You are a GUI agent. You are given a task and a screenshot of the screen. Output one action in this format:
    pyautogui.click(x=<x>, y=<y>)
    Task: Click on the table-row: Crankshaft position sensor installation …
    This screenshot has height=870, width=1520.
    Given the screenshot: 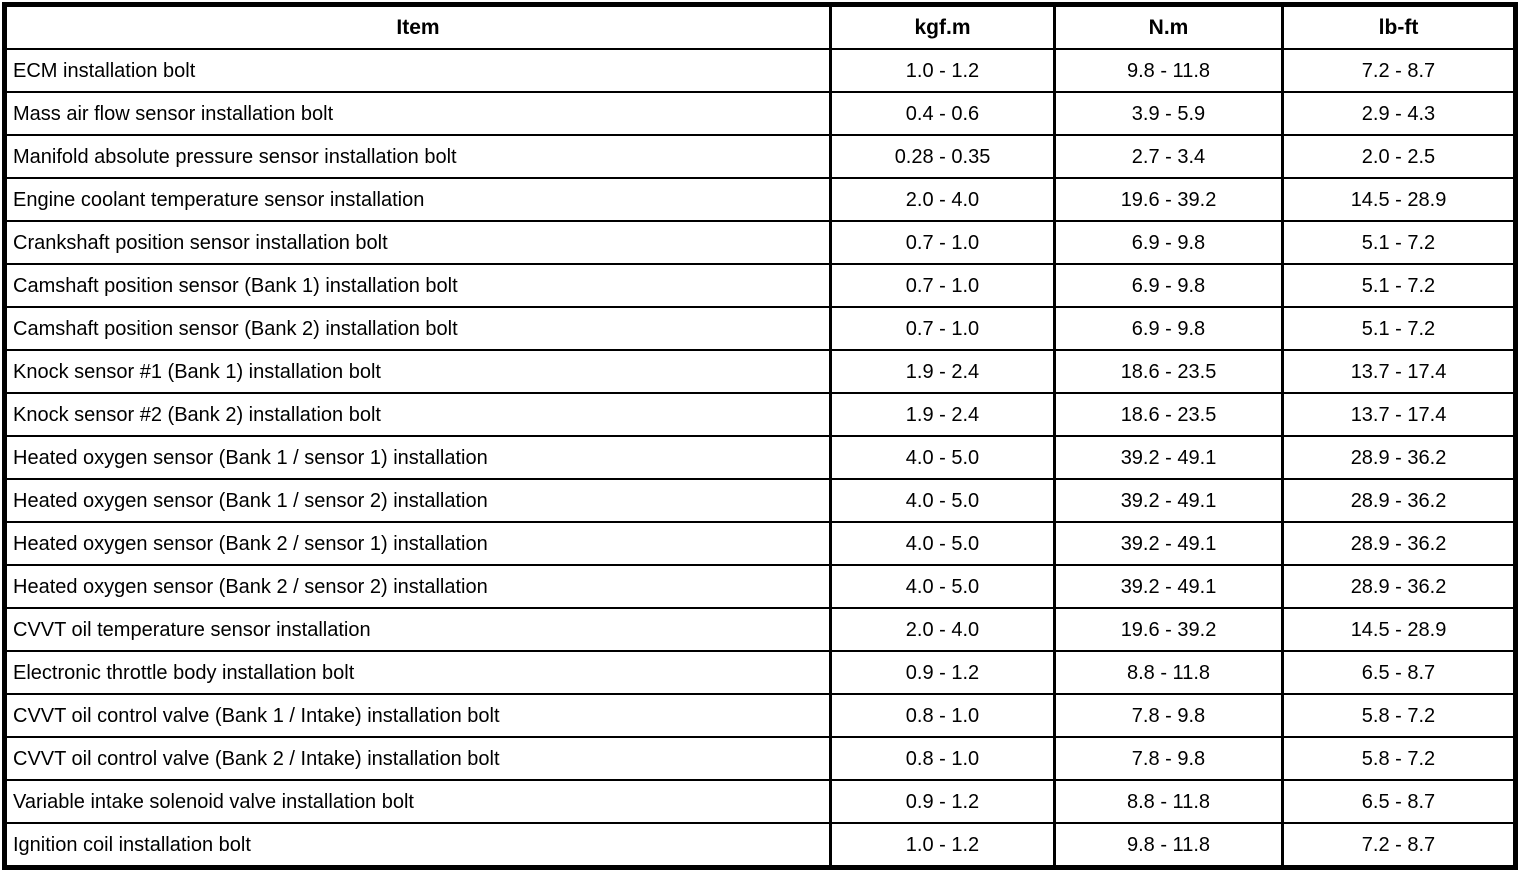 What is the action you would take?
    pyautogui.click(x=760, y=242)
    